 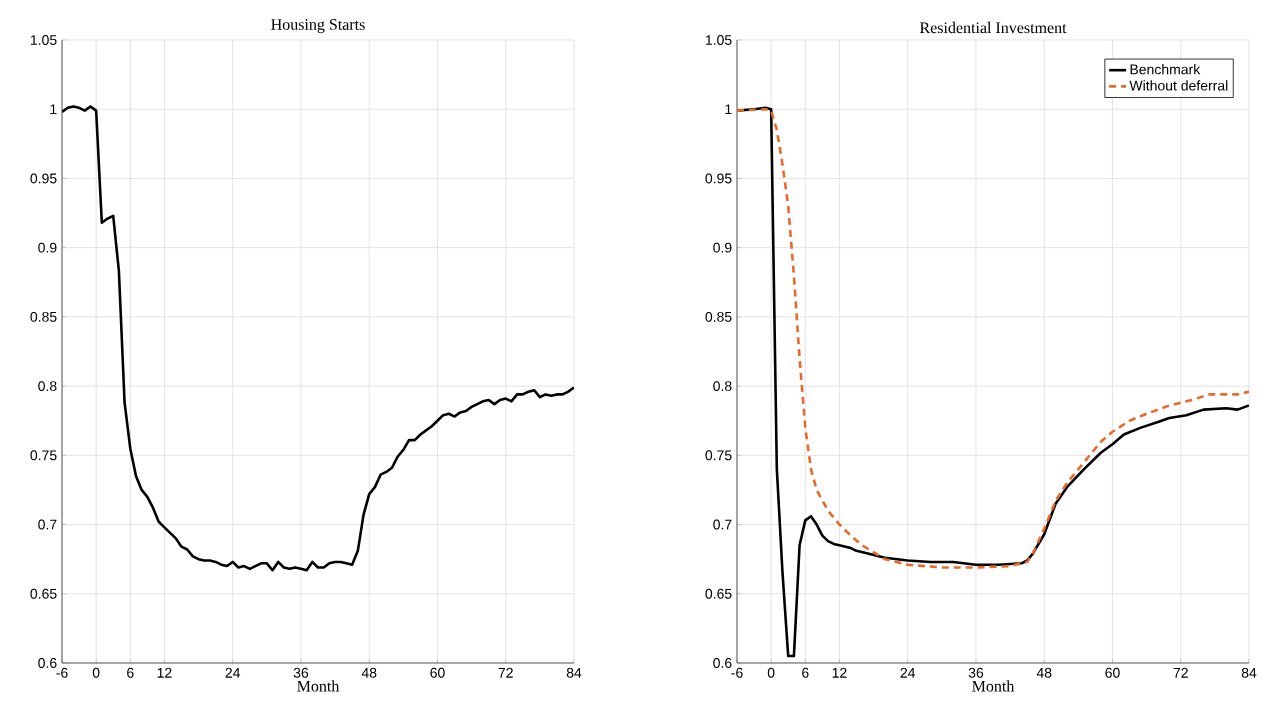 What do you see at coordinates (1178, 85) in the screenshot?
I see `legend-label: Without deferral` at bounding box center [1178, 85].